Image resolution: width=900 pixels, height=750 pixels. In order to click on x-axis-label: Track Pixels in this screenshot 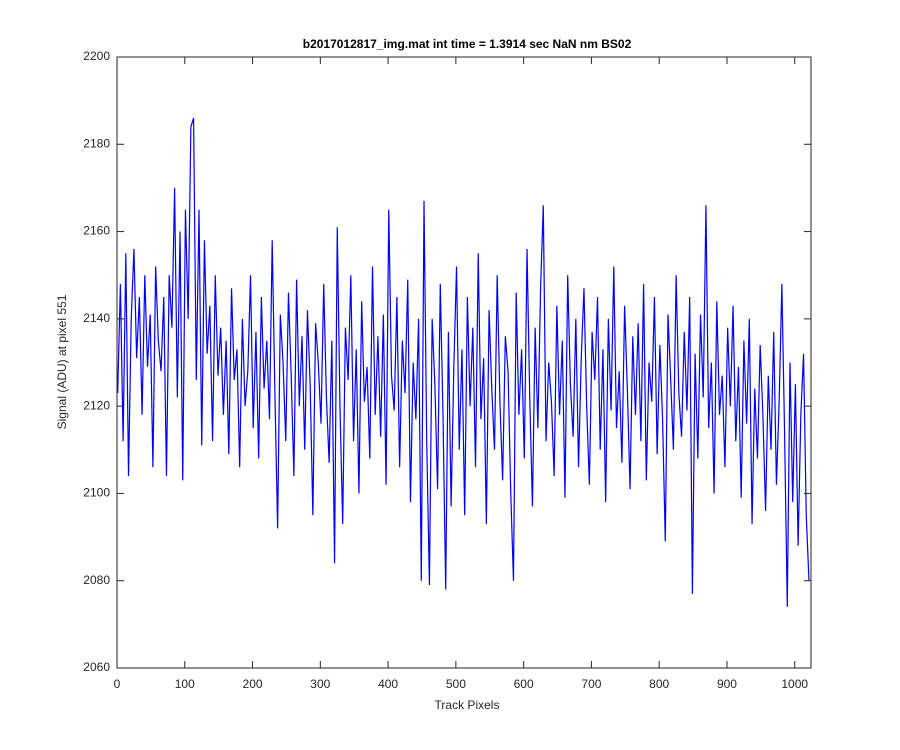, I will do `click(467, 705)`.